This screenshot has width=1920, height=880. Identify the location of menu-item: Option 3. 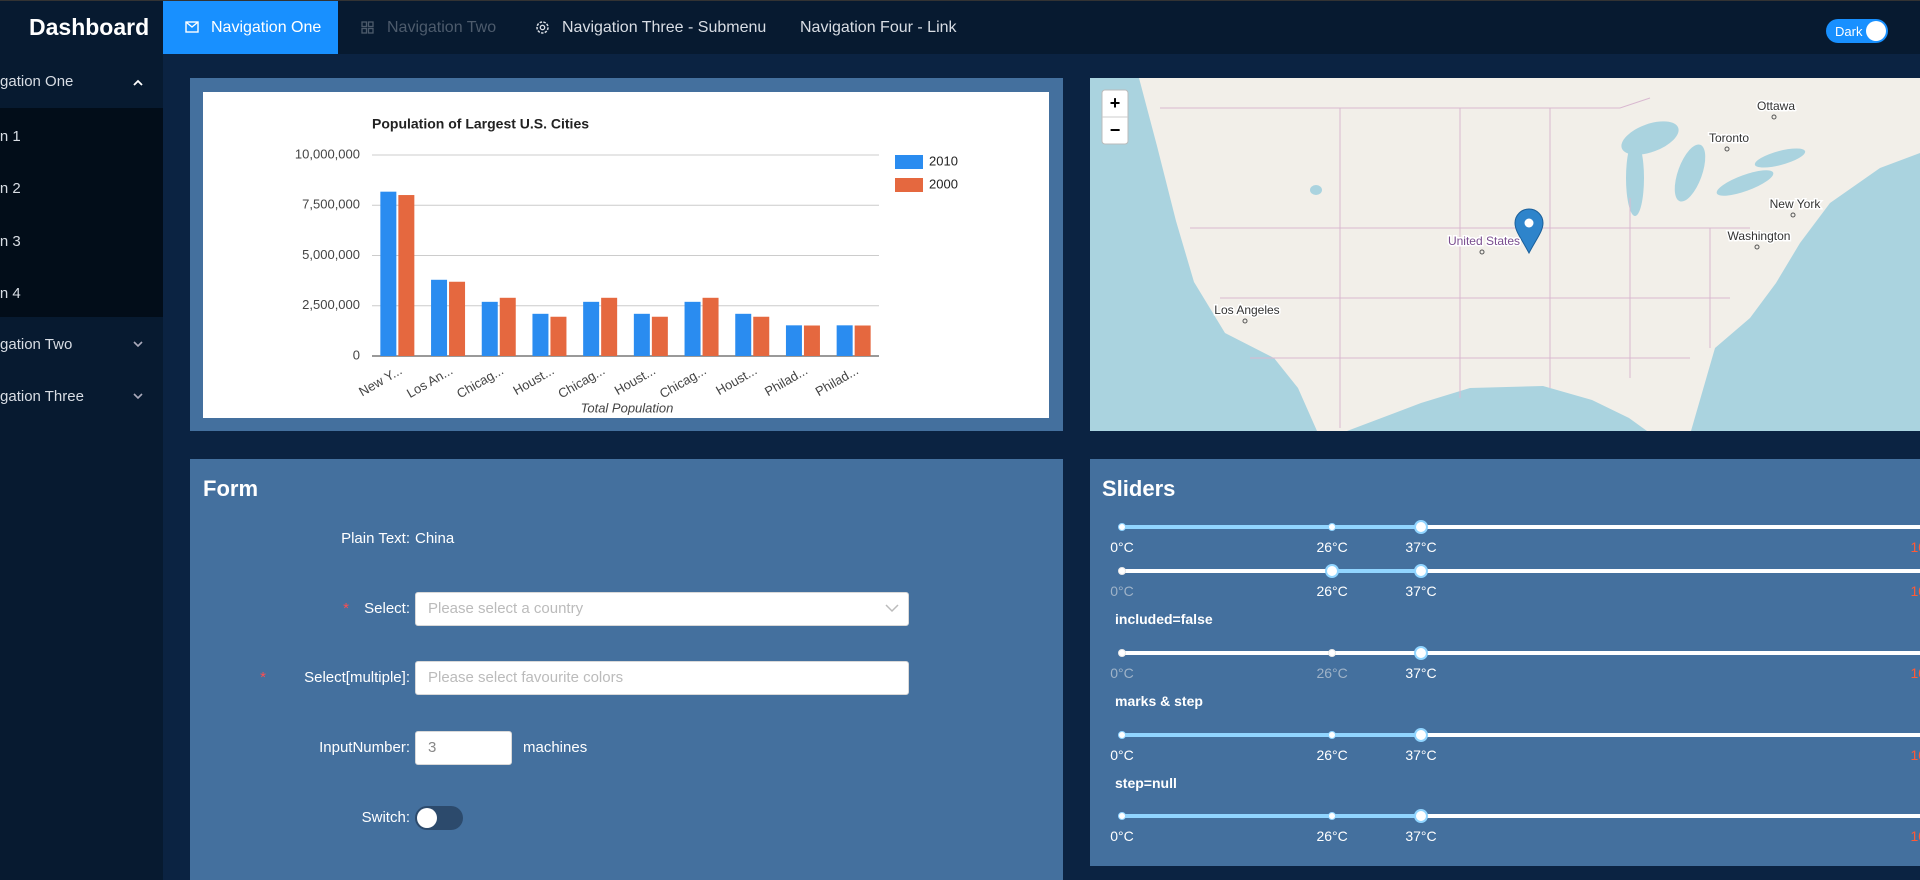
(10, 241).